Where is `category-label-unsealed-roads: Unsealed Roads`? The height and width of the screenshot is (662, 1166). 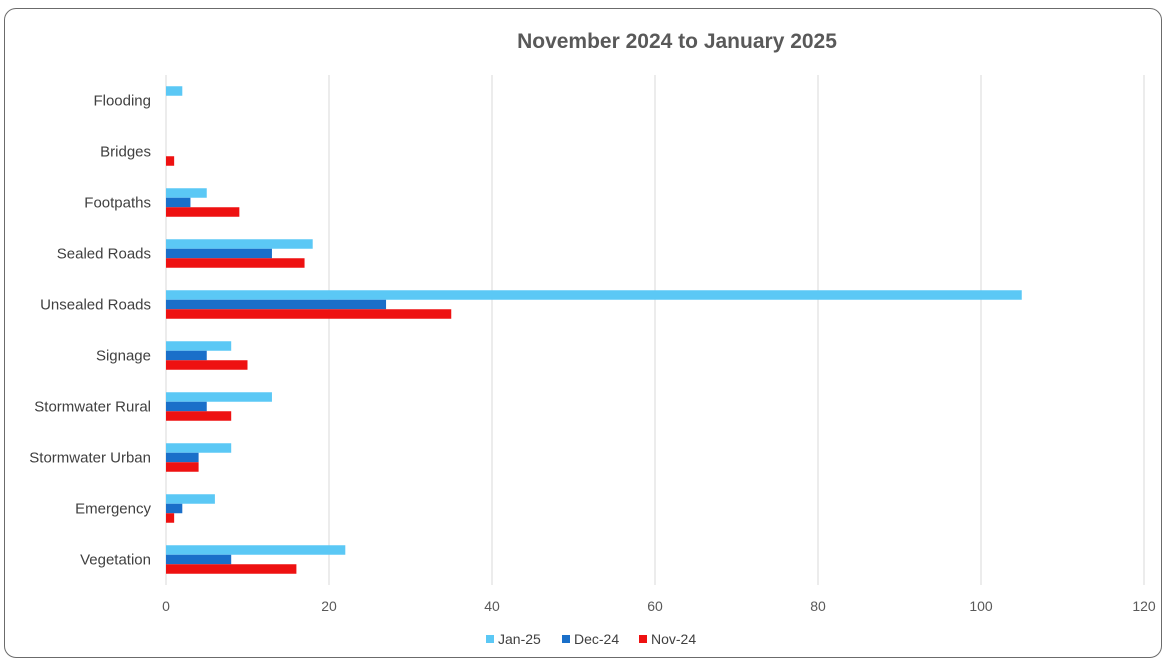 category-label-unsealed-roads: Unsealed Roads is located at coordinates (95, 305).